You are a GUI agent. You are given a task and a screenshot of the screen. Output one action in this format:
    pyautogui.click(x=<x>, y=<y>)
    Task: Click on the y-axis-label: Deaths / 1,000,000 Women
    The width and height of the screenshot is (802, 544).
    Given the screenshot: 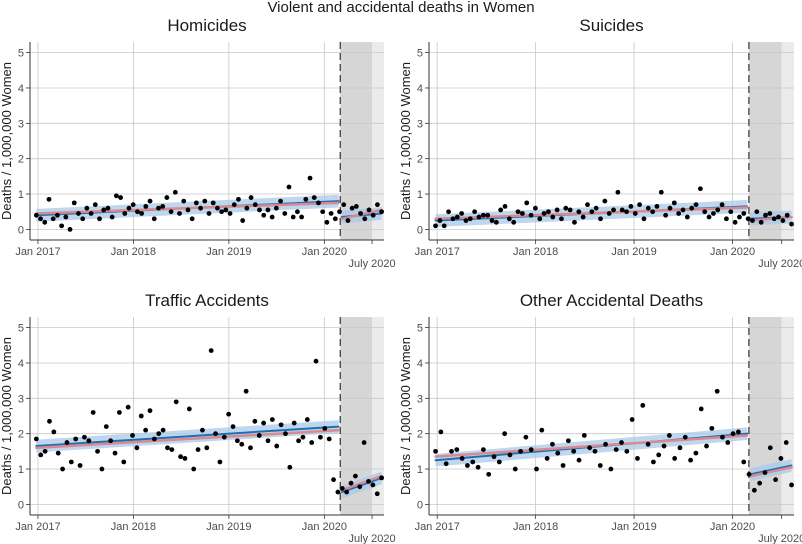 What is the action you would take?
    pyautogui.click(x=7, y=416)
    